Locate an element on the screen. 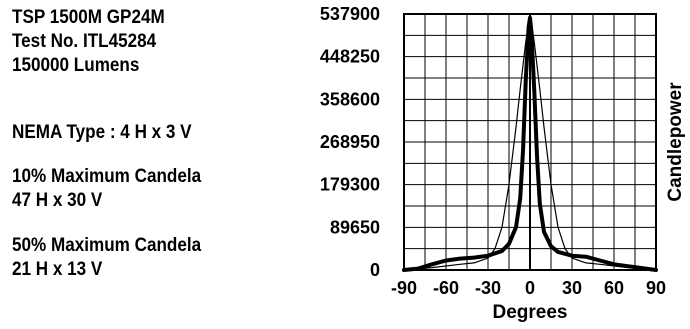 The image size is (690, 329). y-axis-label: Candlepower is located at coordinates (675, 142).